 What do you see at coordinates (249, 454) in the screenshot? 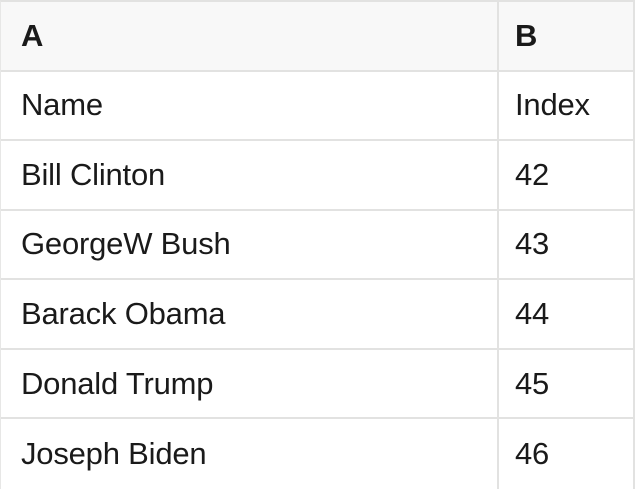
I see `cell-A6: Joseph Biden` at bounding box center [249, 454].